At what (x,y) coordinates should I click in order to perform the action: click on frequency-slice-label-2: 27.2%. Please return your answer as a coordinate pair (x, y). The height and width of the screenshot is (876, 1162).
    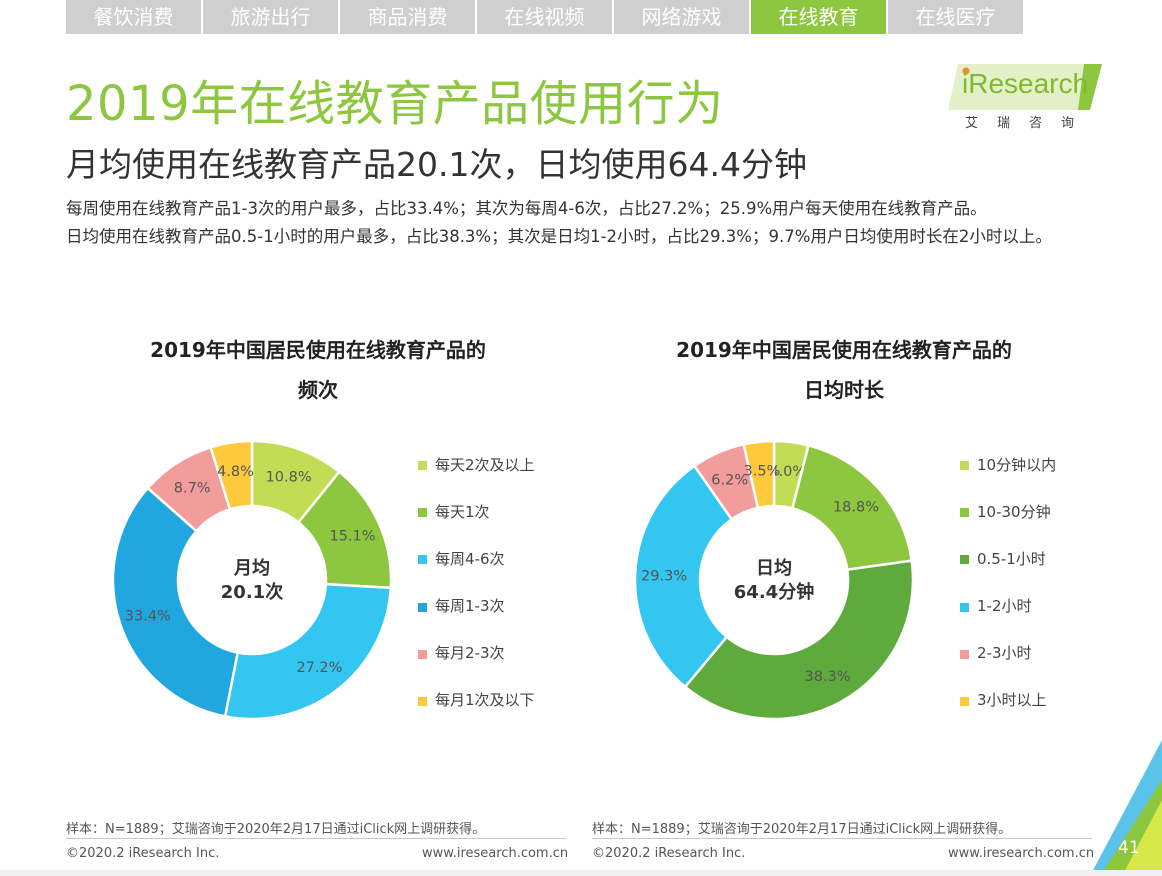
    Looking at the image, I should click on (319, 668).